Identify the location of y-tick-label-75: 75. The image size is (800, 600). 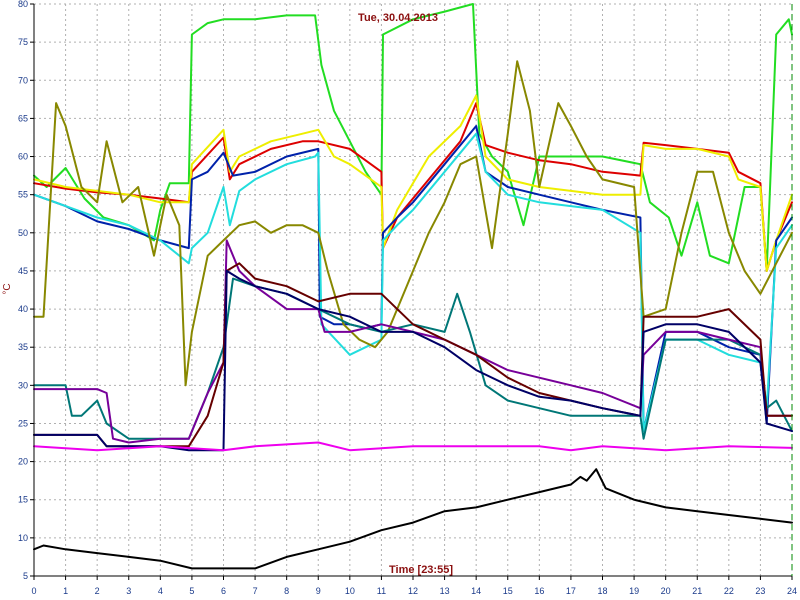
(23, 42).